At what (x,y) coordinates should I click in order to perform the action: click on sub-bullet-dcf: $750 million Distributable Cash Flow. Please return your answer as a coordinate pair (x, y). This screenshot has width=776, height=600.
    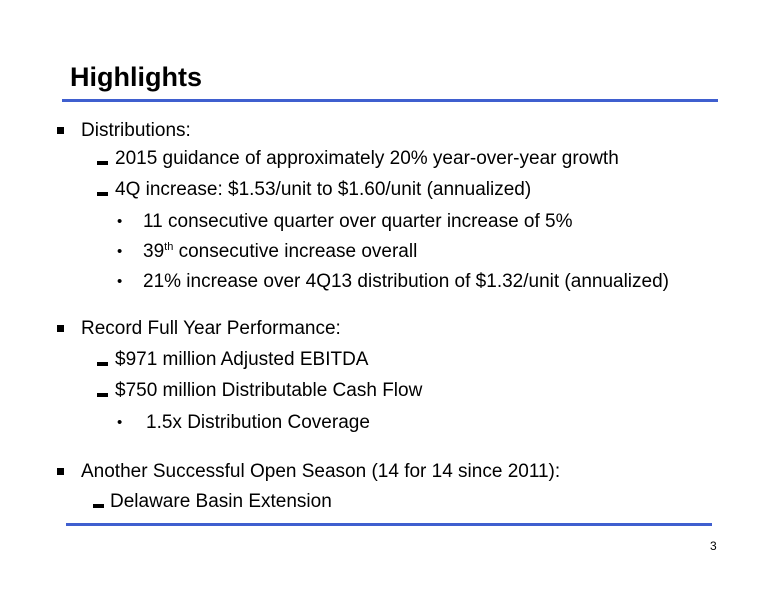
    Looking at the image, I should click on (269, 390).